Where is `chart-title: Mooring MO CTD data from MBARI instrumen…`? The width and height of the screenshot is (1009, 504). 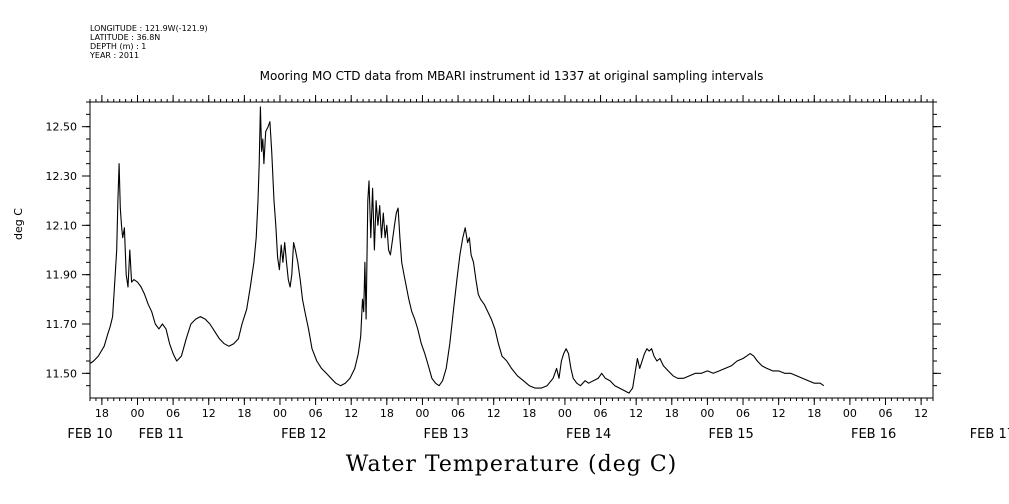
chart-title: Mooring MO CTD data from MBARI instrumen… is located at coordinates (511, 76).